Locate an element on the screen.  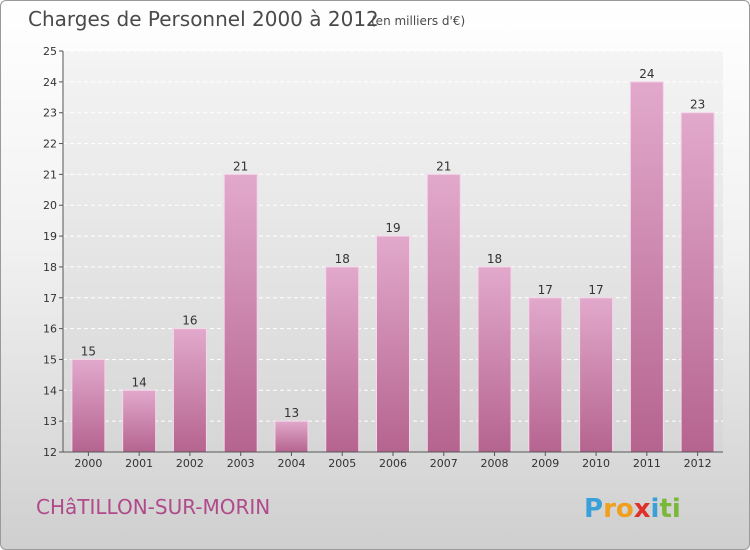
proxiti-logo: Proxiti is located at coordinates (632, 509).